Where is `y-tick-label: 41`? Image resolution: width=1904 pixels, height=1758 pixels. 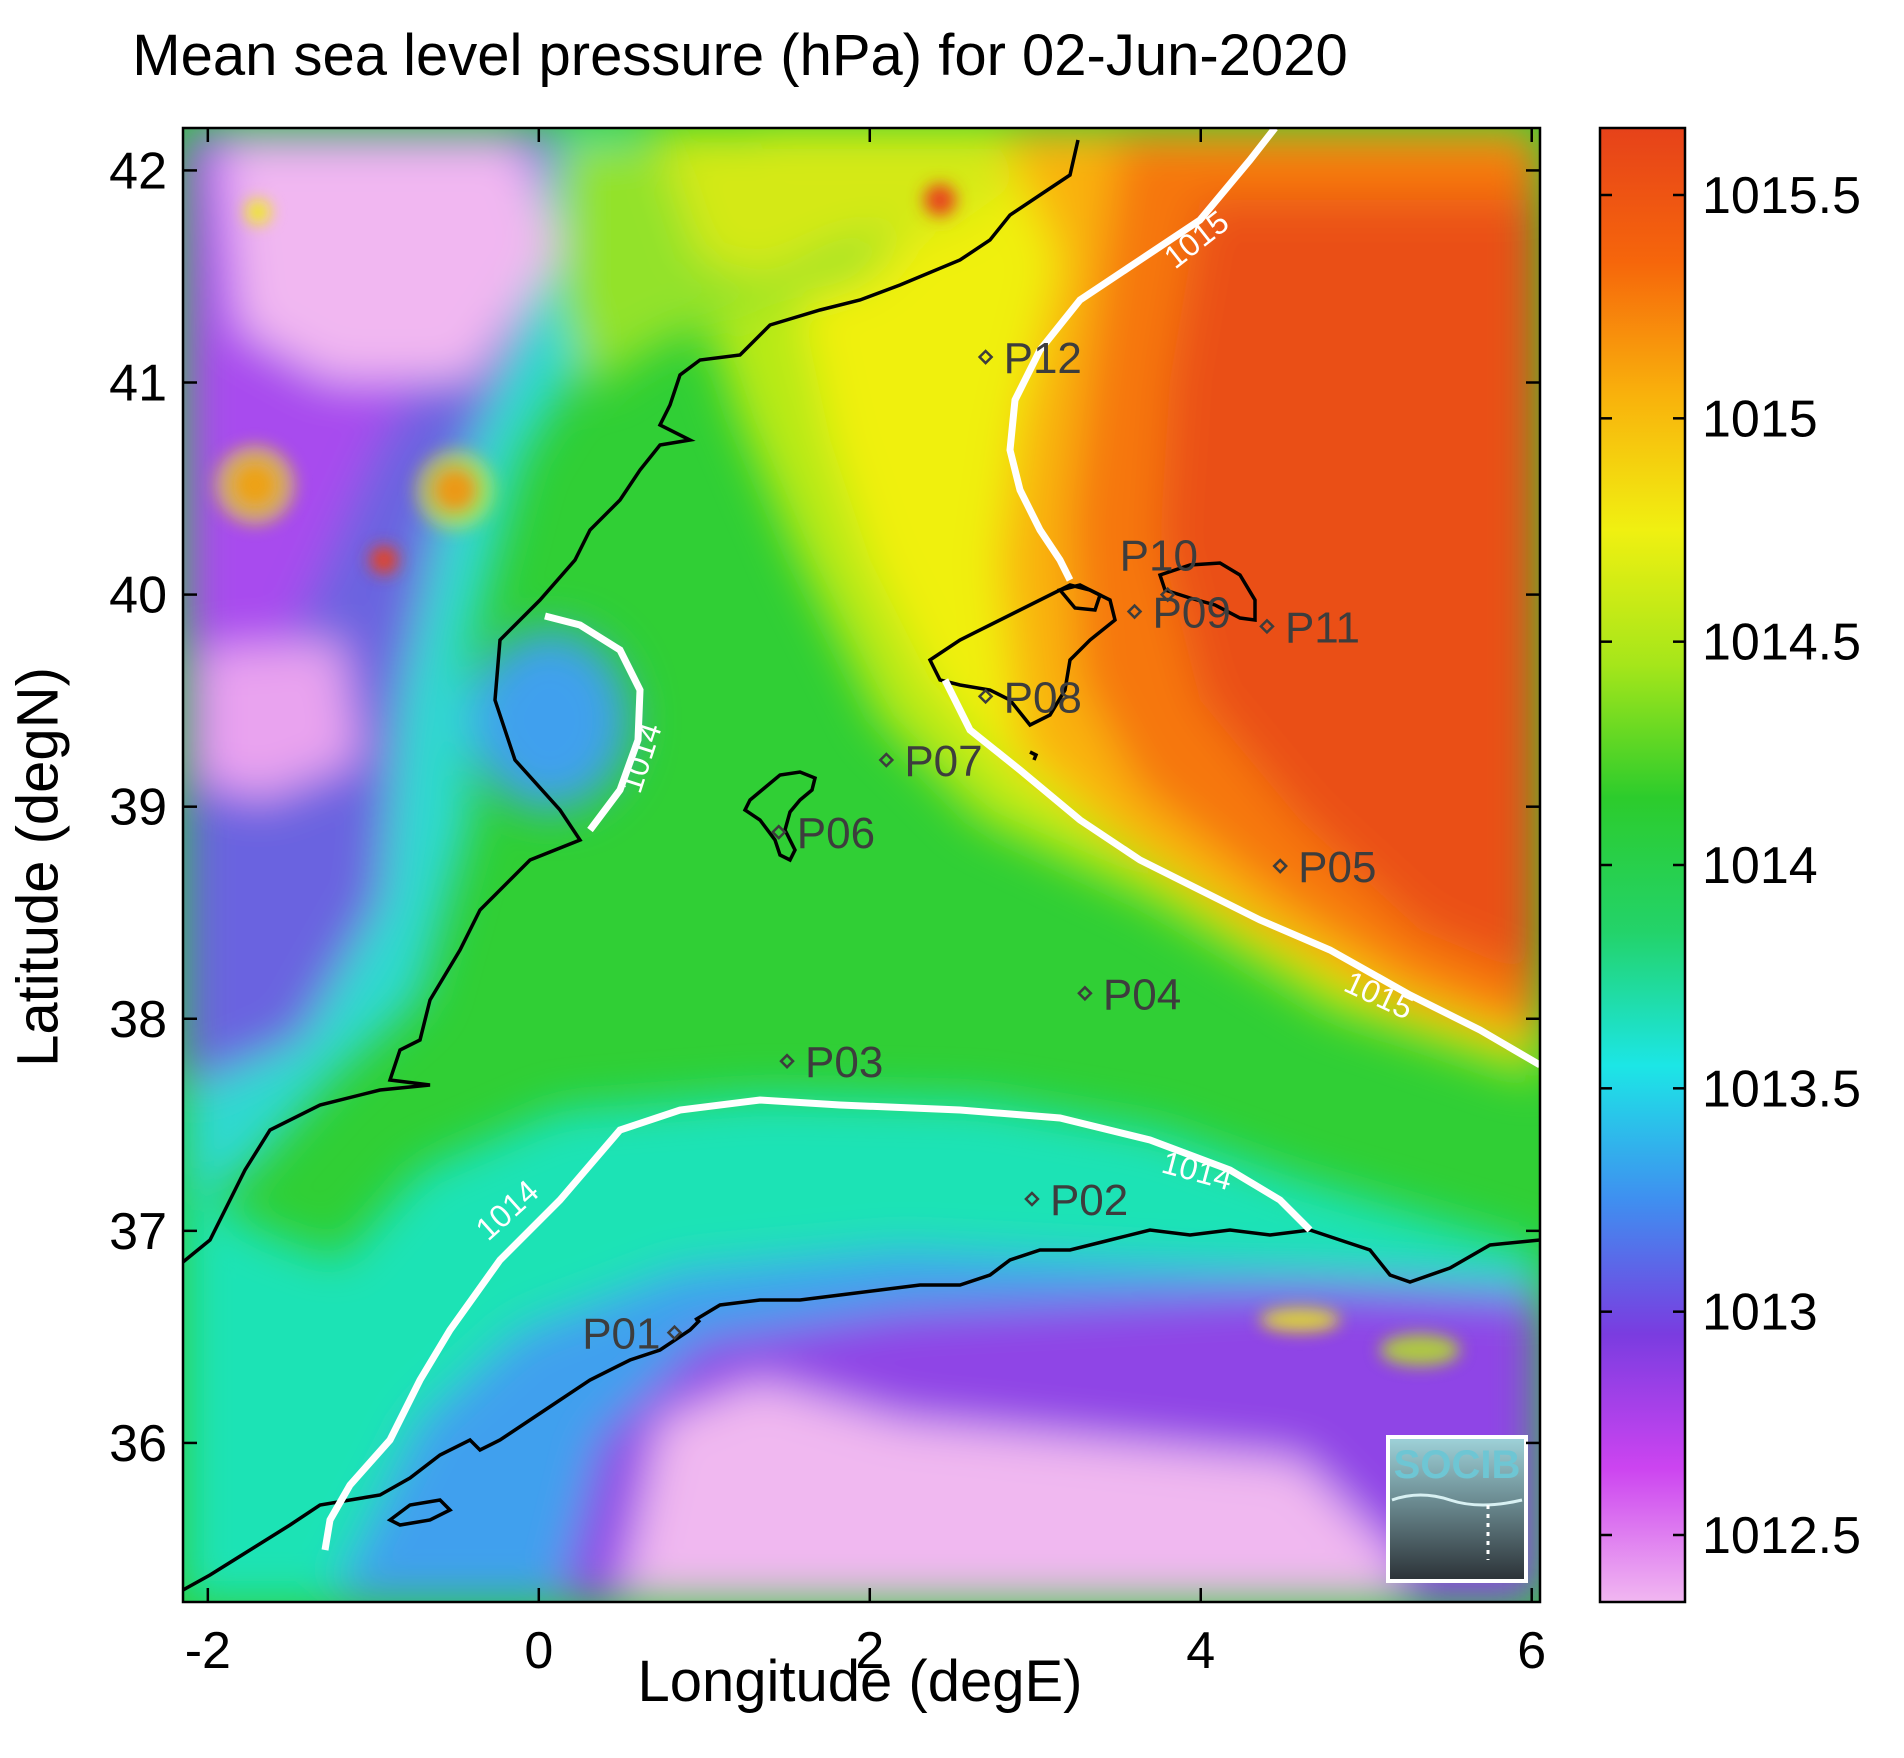
y-tick-label: 41 is located at coordinates (138, 384).